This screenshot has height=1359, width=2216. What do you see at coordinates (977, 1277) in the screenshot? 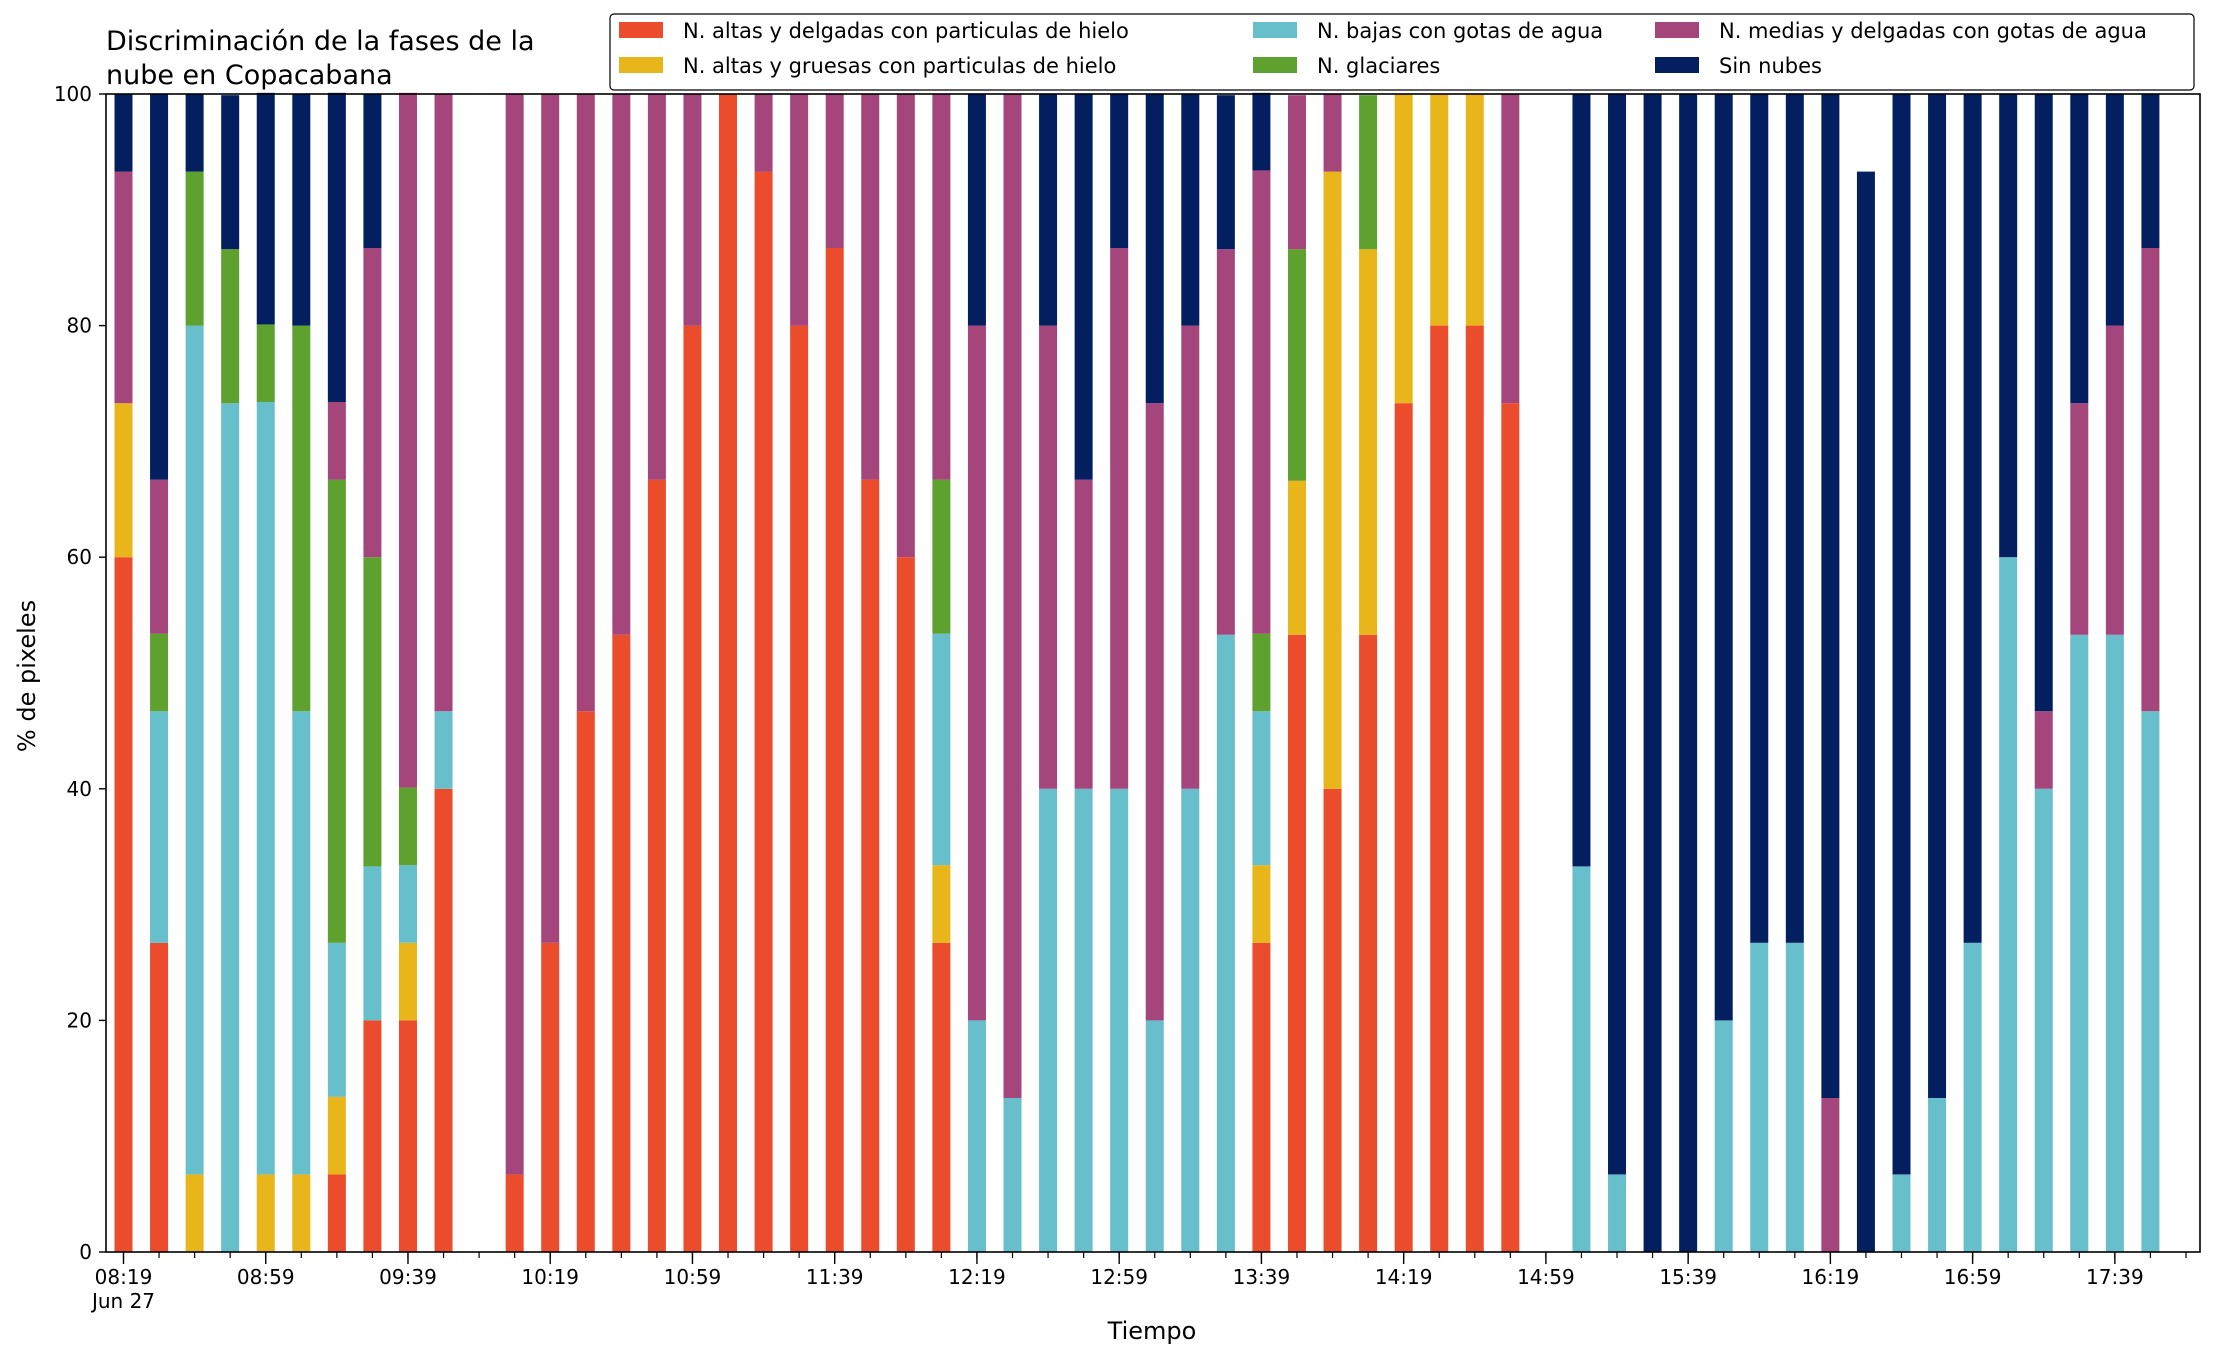
I see `x-tick-label: 12:19` at bounding box center [977, 1277].